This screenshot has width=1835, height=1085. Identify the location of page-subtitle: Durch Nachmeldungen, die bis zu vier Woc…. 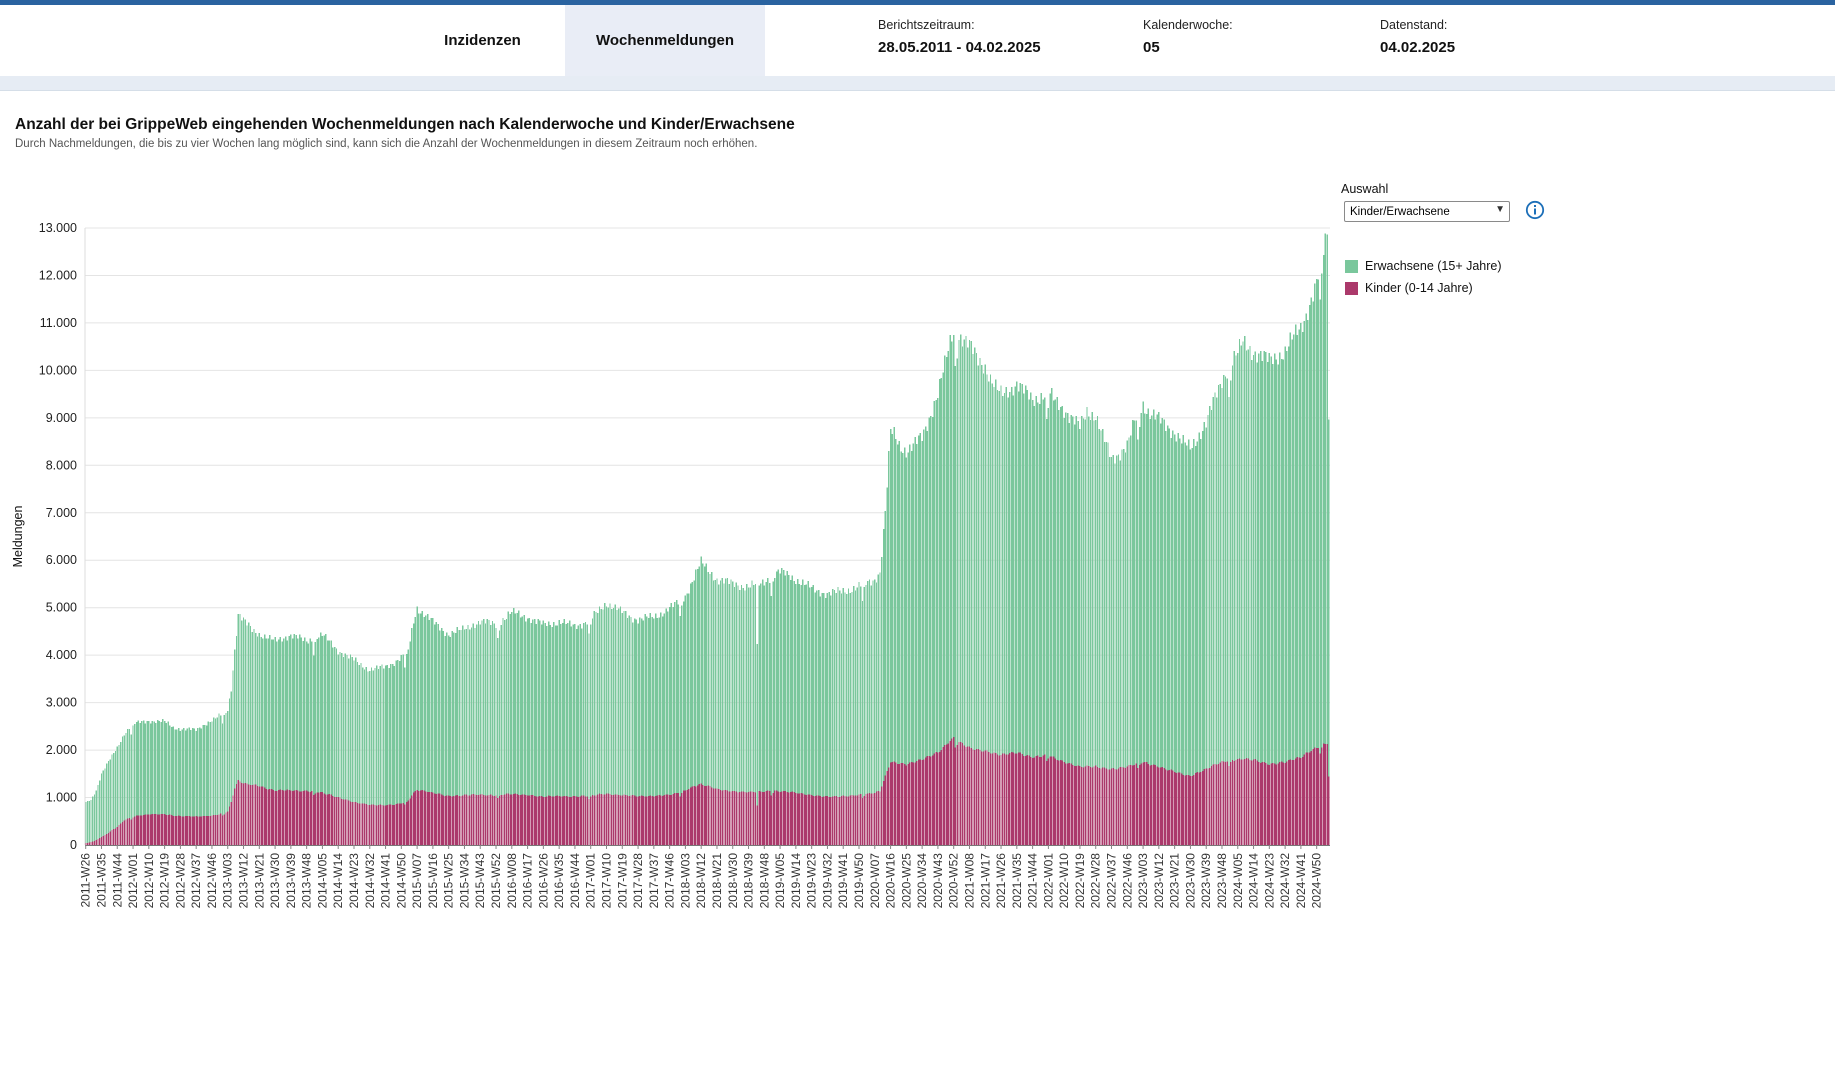
(386, 144).